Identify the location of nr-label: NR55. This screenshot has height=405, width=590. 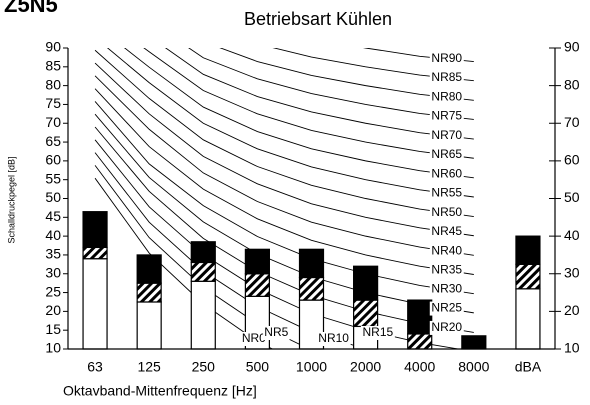
(446, 193).